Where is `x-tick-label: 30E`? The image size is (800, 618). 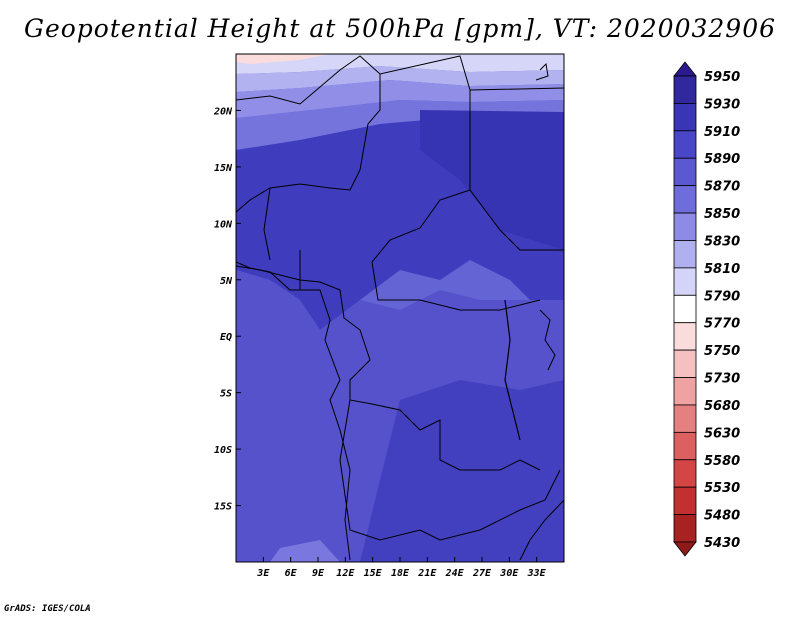
x-tick-label: 30E is located at coordinates (509, 573).